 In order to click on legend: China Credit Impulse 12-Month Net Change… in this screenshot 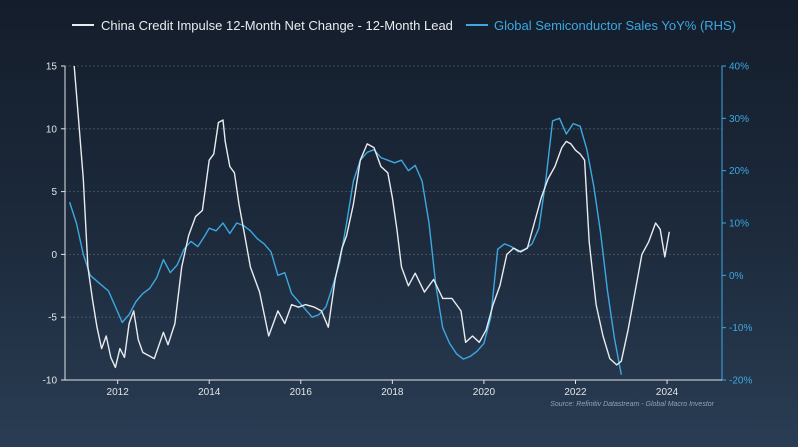, I will do `click(404, 25)`.